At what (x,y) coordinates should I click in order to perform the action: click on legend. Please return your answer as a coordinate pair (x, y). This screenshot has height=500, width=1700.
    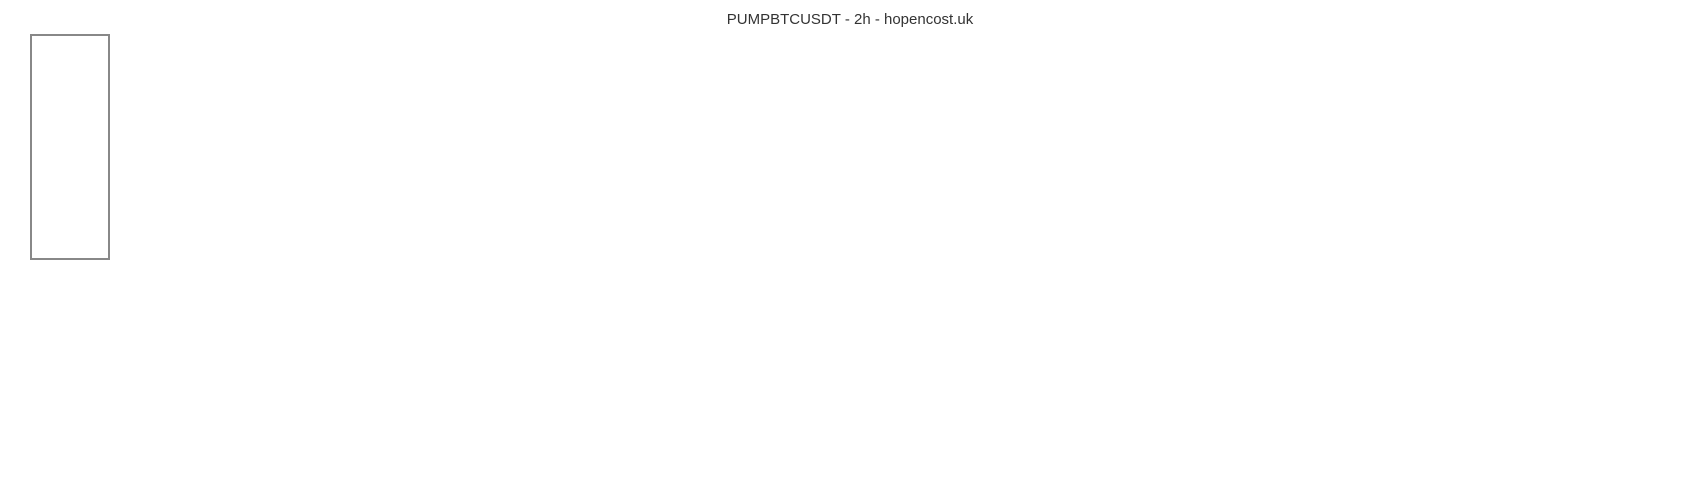
    Looking at the image, I should click on (70, 147).